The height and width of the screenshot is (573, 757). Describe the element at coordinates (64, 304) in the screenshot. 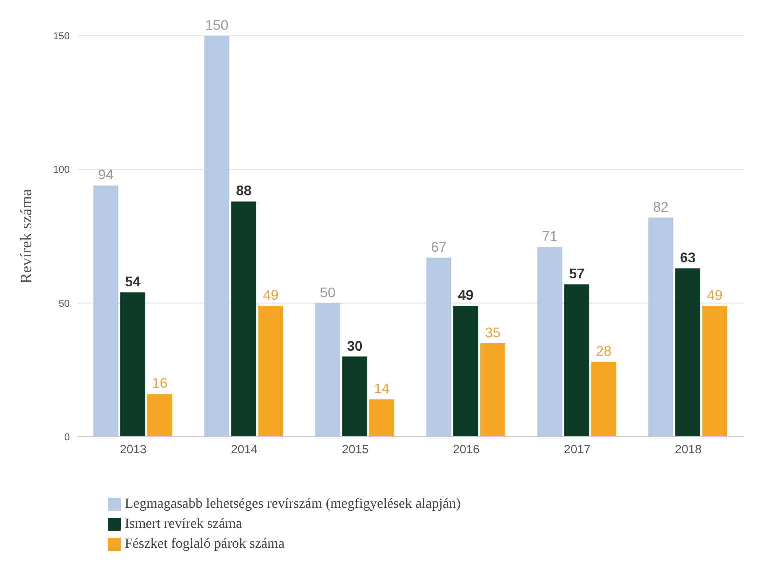

I see `y-tick-label: 50` at that location.